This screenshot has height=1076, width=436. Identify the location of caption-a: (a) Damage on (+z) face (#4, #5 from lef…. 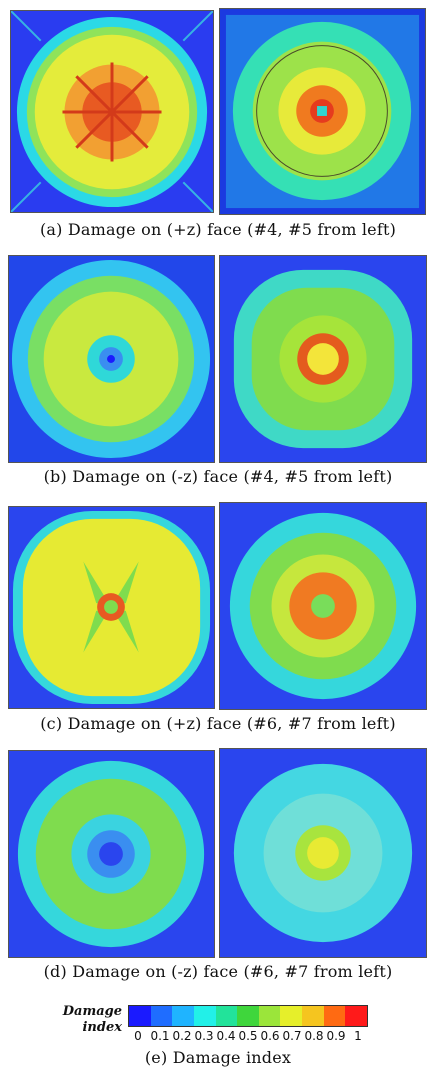
(218, 229).